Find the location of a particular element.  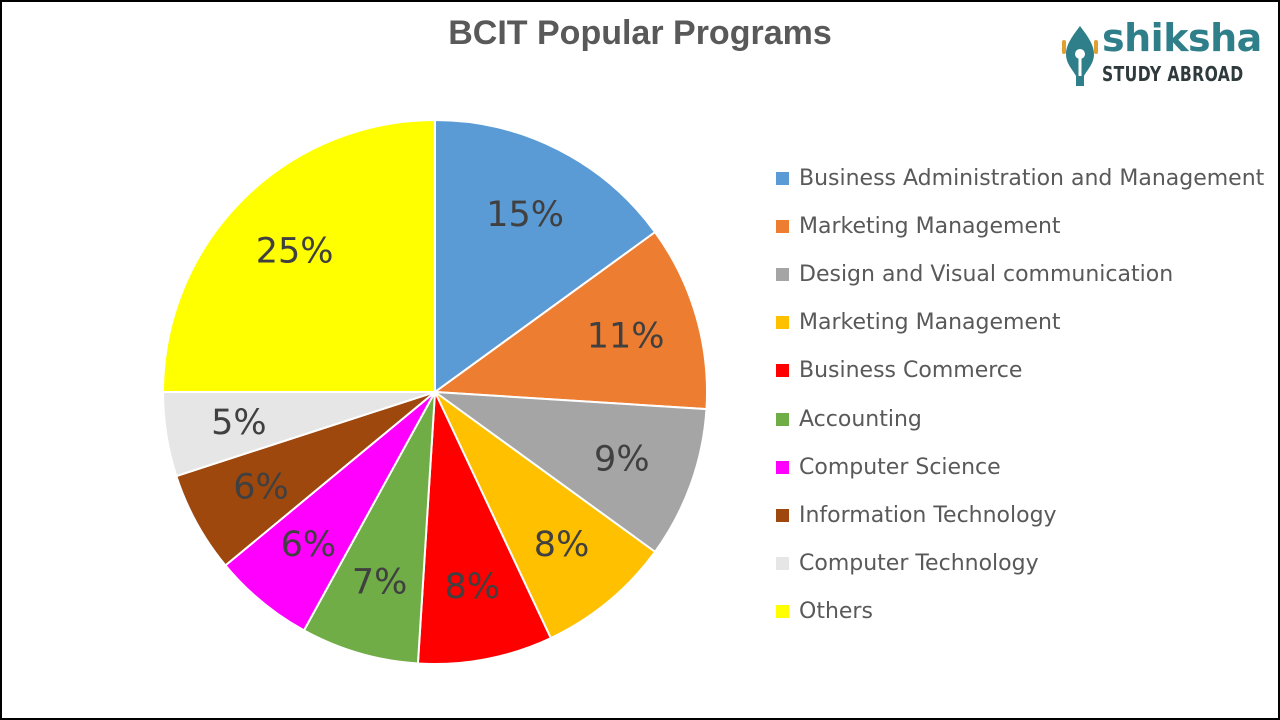

legend-item-2: Marketing Management is located at coordinates (1026, 226).